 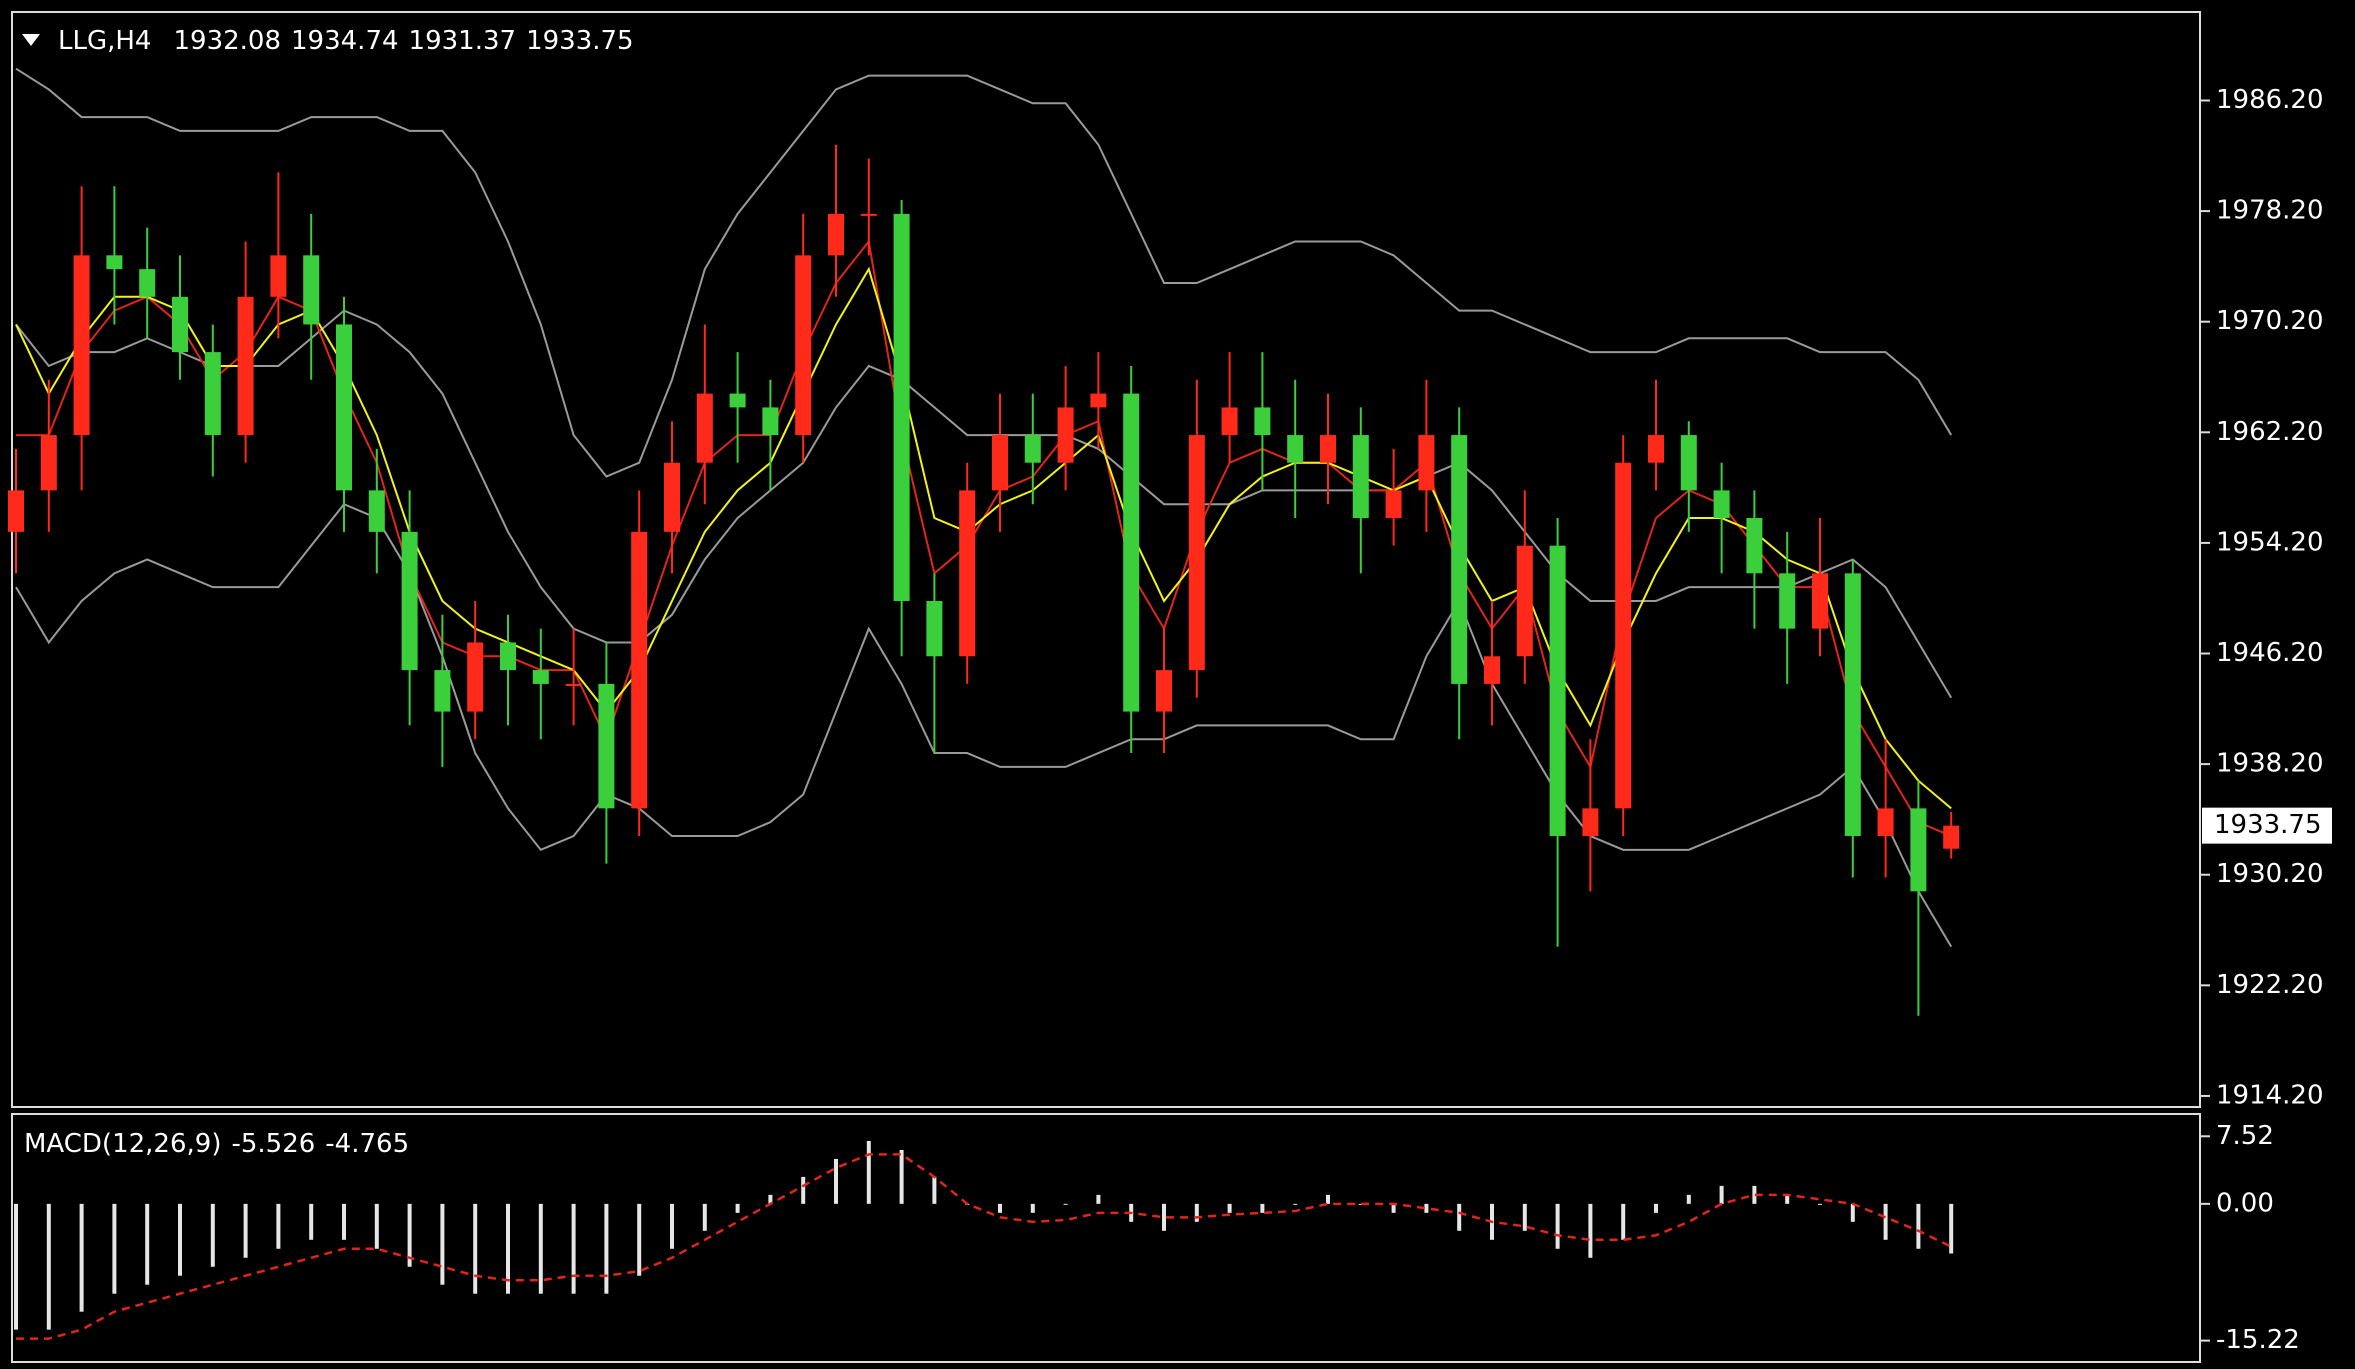 I want to click on header: LLG,H4 1932.08 1934.74 1931.37 1933.75, so click(x=346, y=41).